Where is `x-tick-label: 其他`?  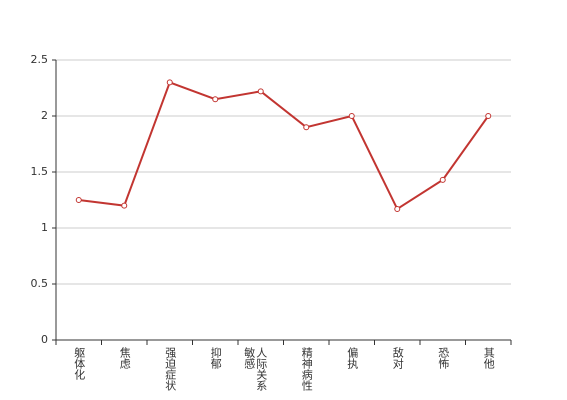 x-tick-label: 其他 is located at coordinates (489, 358).